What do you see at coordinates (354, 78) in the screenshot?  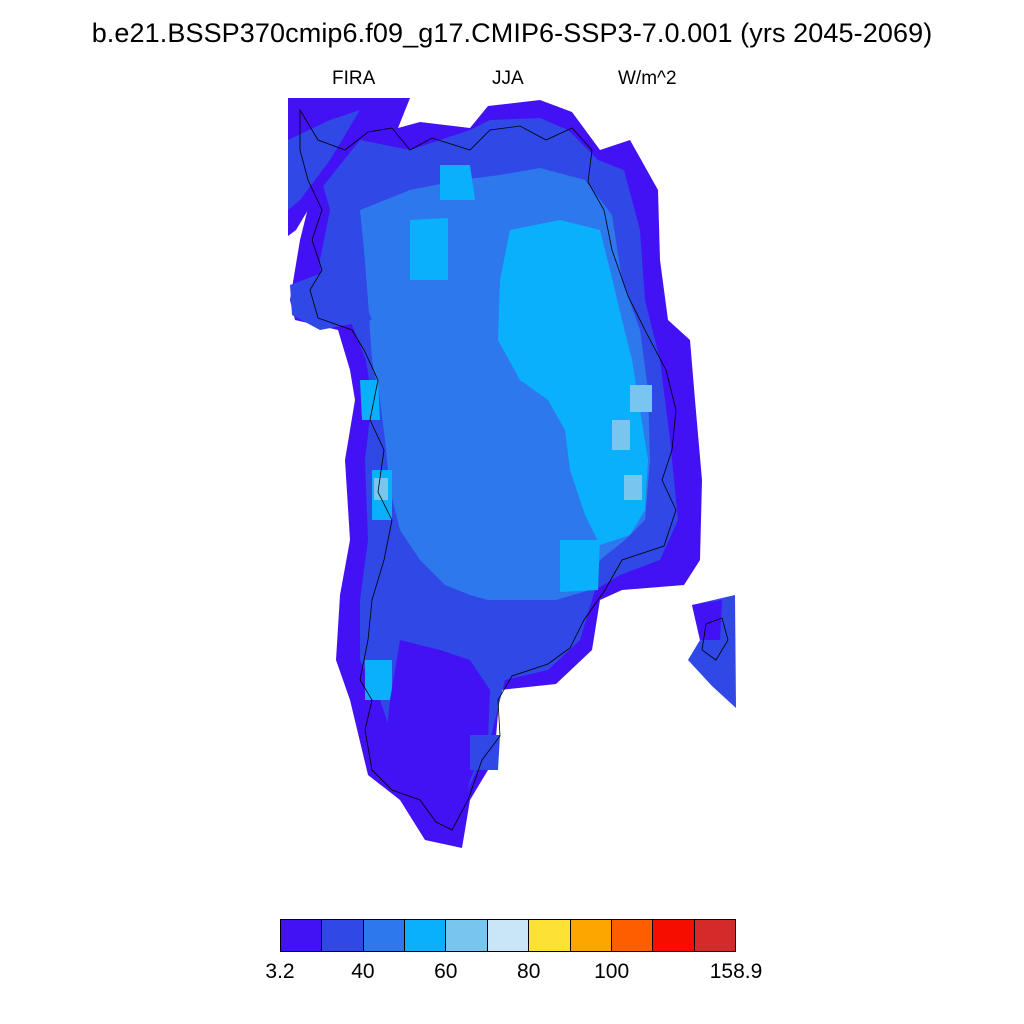 I see `variable-label: FIRA` at bounding box center [354, 78].